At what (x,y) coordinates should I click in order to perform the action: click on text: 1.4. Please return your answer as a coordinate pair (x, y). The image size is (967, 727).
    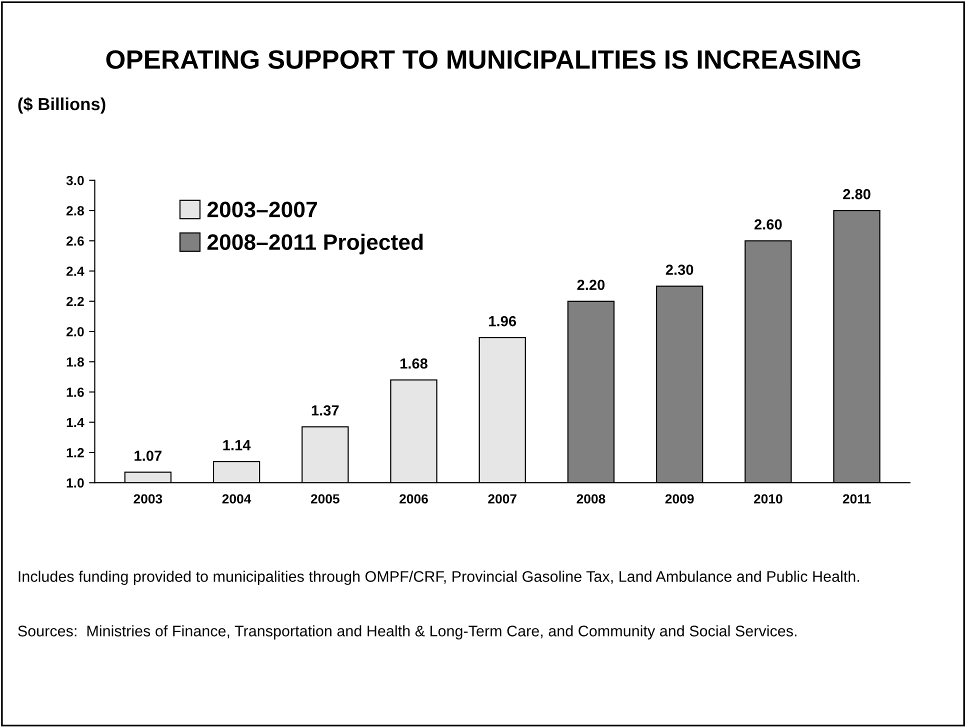
    Looking at the image, I should click on (75, 423).